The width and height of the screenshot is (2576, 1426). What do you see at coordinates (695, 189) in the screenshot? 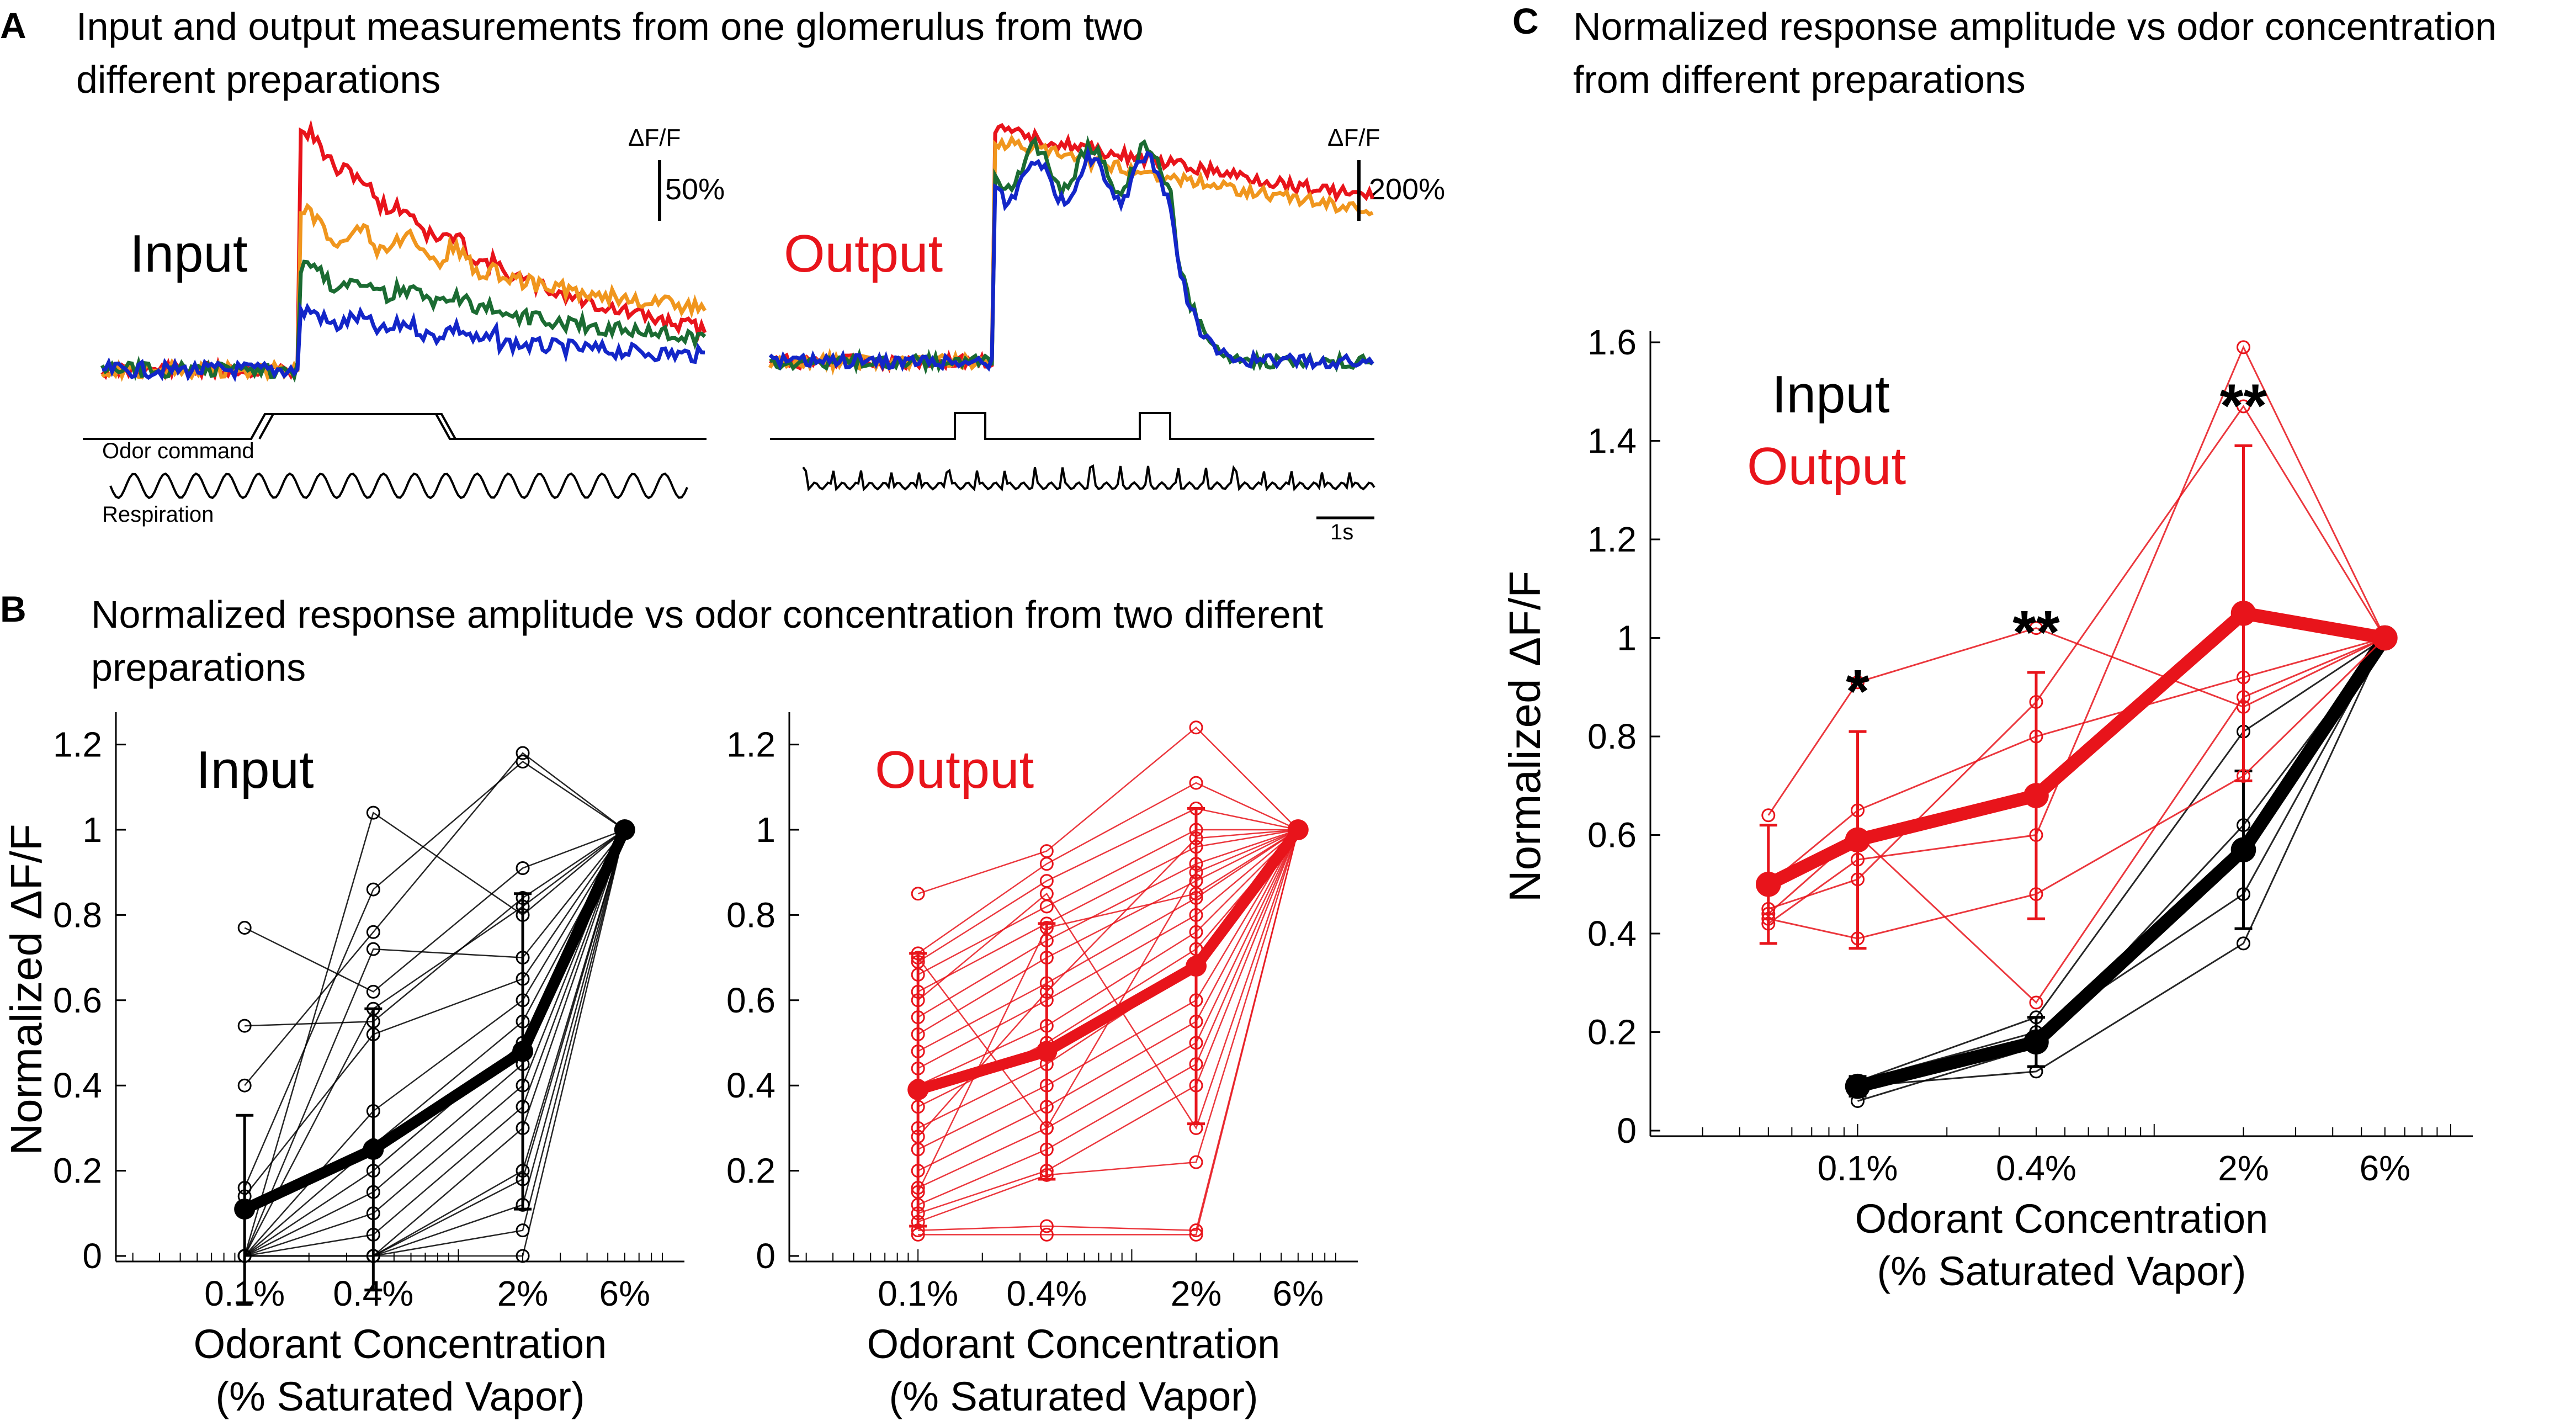
I see `input-scale-value: 50%` at bounding box center [695, 189].